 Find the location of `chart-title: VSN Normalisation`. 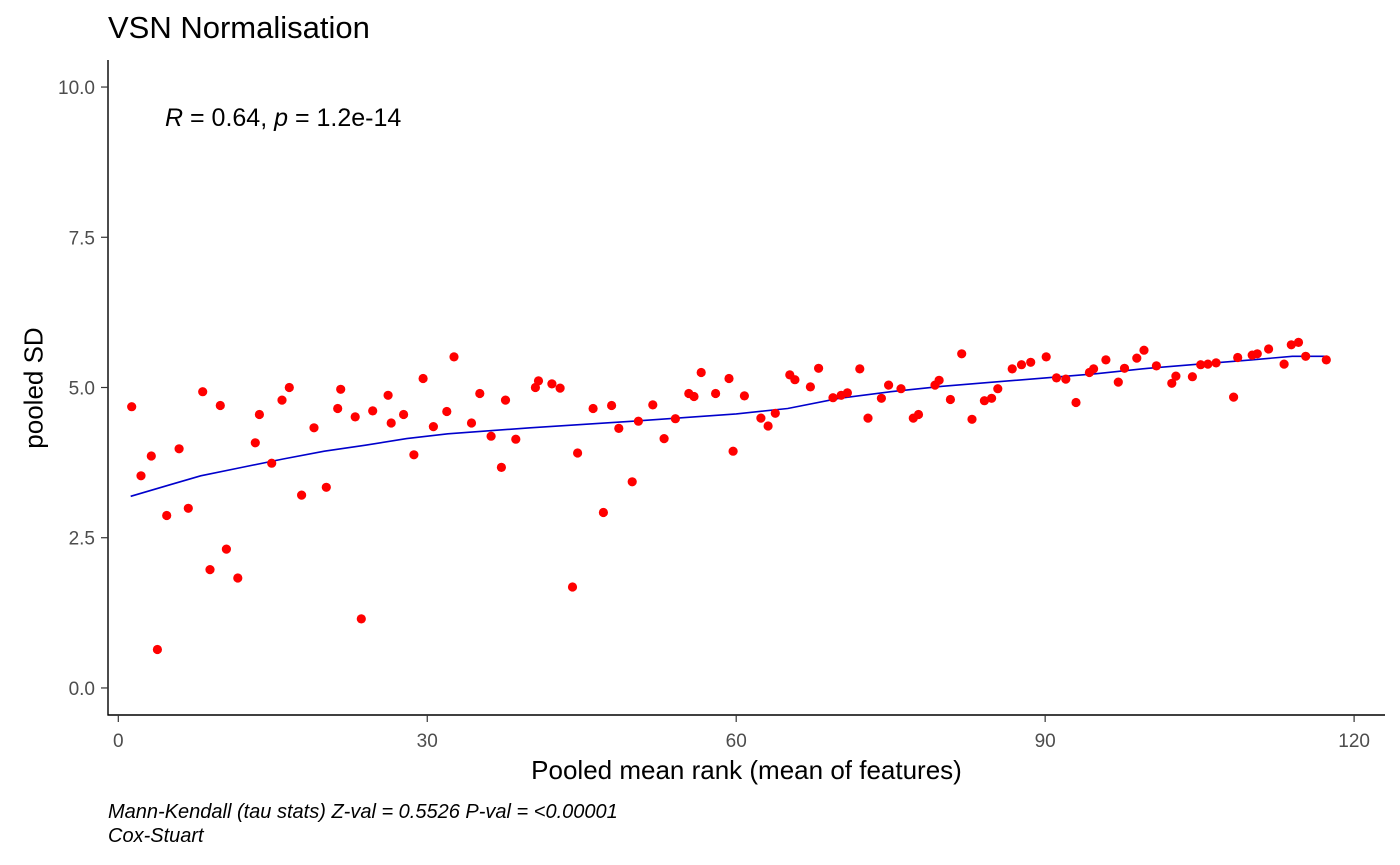

chart-title: VSN Normalisation is located at coordinates (239, 27).